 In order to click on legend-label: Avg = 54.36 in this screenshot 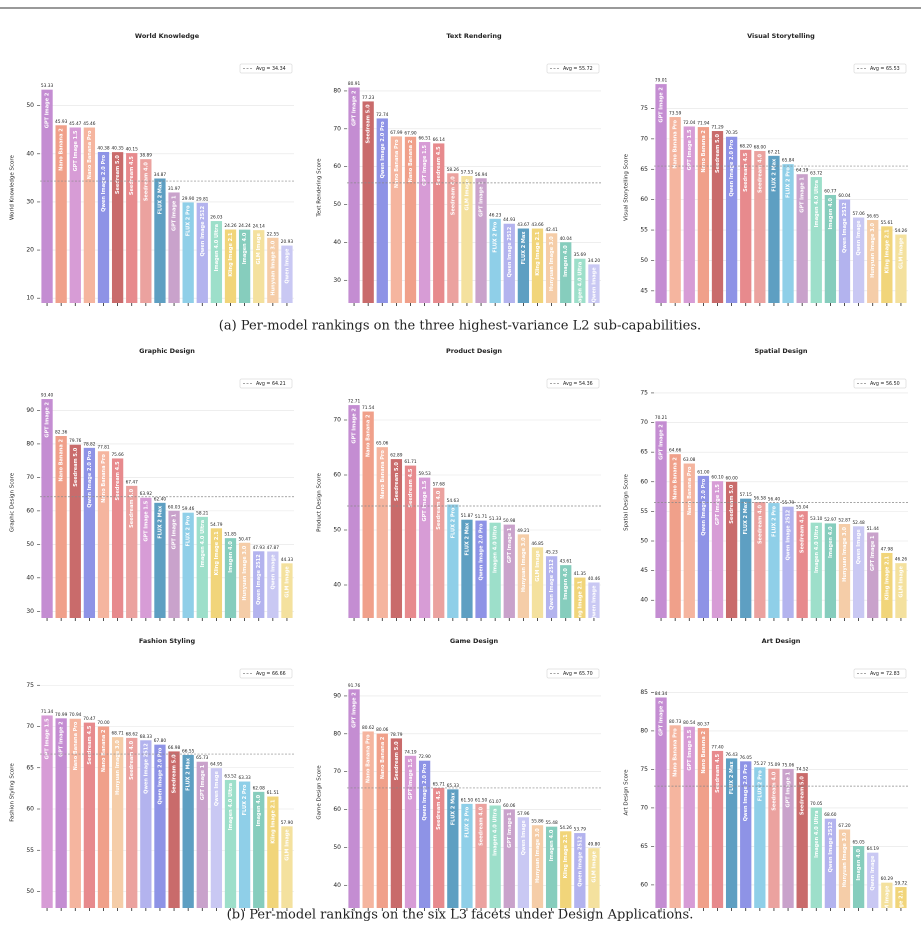, I will do `click(578, 384)`.